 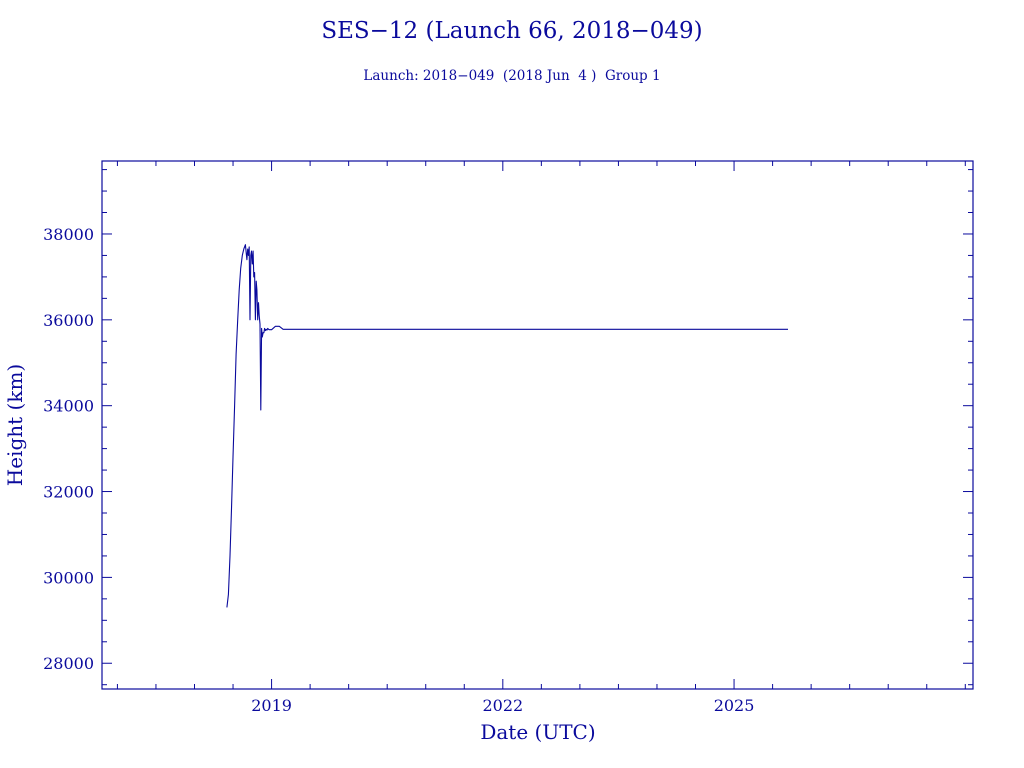 What do you see at coordinates (511, 76) in the screenshot?
I see `chart-subtitle: Launch: 2018−049 (2018 Jun 4 ) Group 1` at bounding box center [511, 76].